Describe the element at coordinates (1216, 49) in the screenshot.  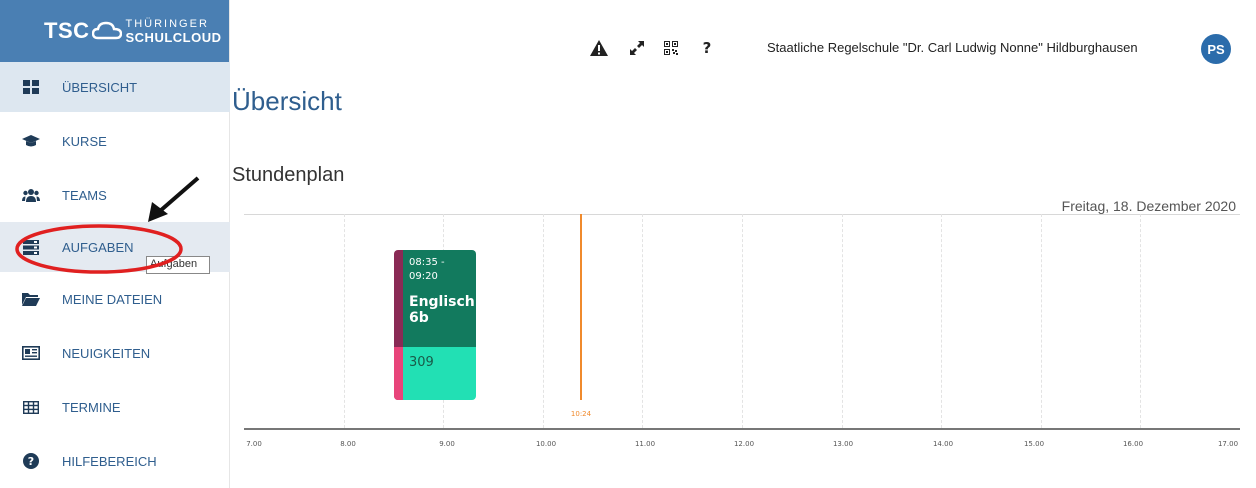
I see `avatar: PS` at that location.